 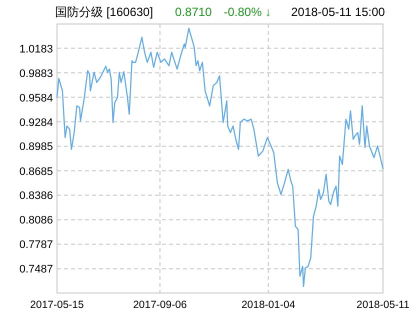 What do you see at coordinates (36, 196) in the screenshot?
I see `y-tick-label: 0.8386` at bounding box center [36, 196].